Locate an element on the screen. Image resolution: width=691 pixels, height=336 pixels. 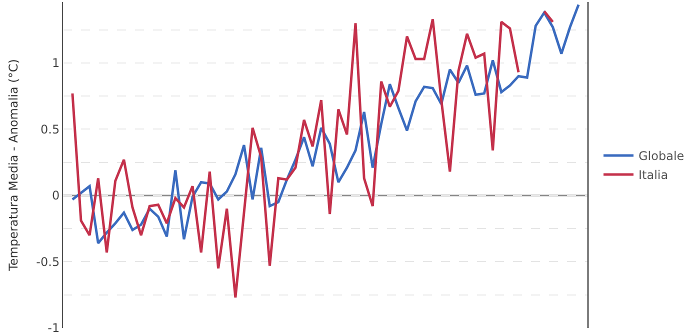
y-tick-label: 1 is located at coordinates (56, 63).